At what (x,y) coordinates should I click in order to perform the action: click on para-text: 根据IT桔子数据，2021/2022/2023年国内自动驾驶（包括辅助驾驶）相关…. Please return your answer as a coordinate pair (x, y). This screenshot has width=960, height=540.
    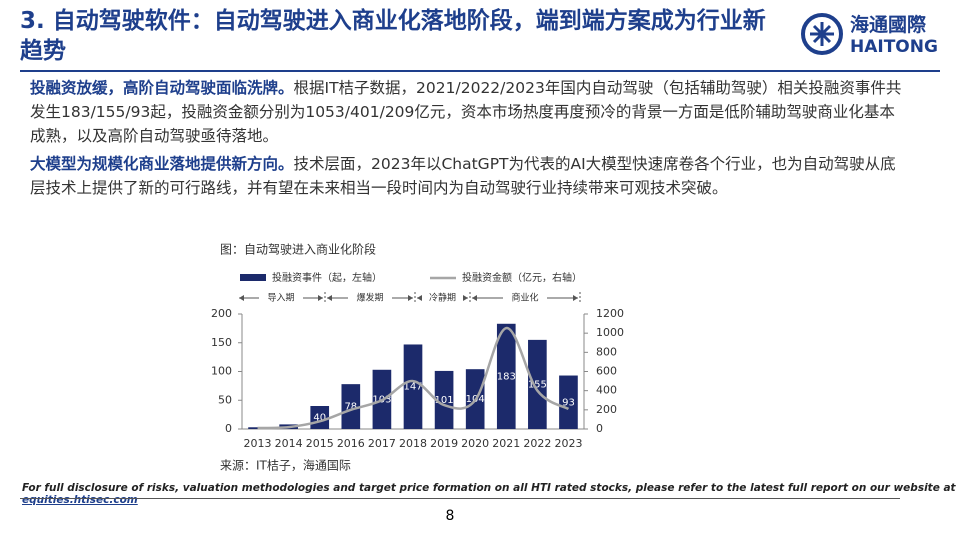
    Looking at the image, I should click on (466, 112).